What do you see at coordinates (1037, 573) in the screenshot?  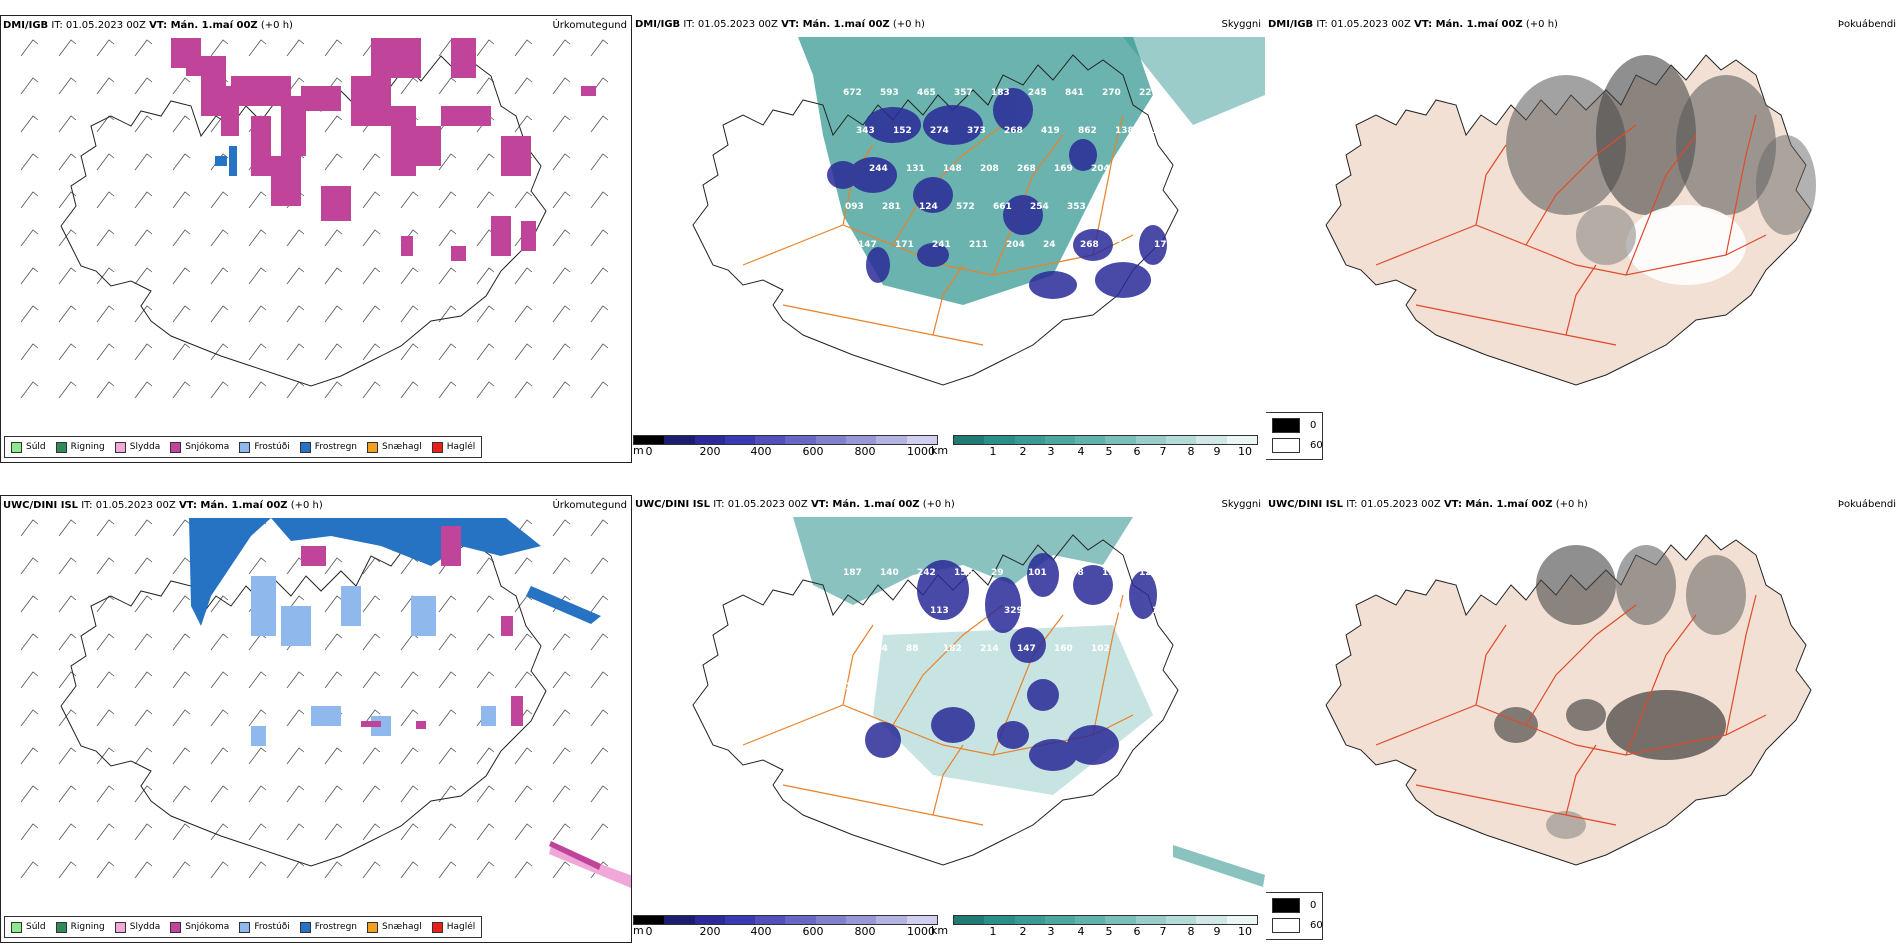 I see `mountain-height-label: 101` at bounding box center [1037, 573].